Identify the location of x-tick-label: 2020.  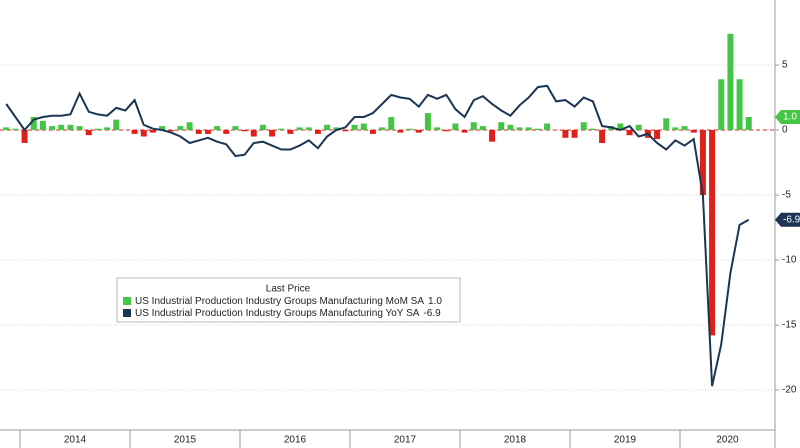
(727, 440).